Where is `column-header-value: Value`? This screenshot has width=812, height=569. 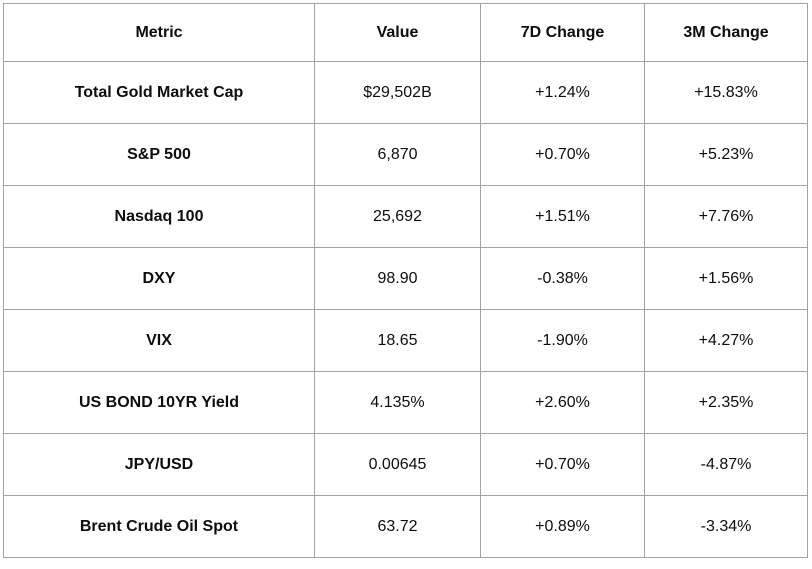 column-header-value: Value is located at coordinates (397, 32).